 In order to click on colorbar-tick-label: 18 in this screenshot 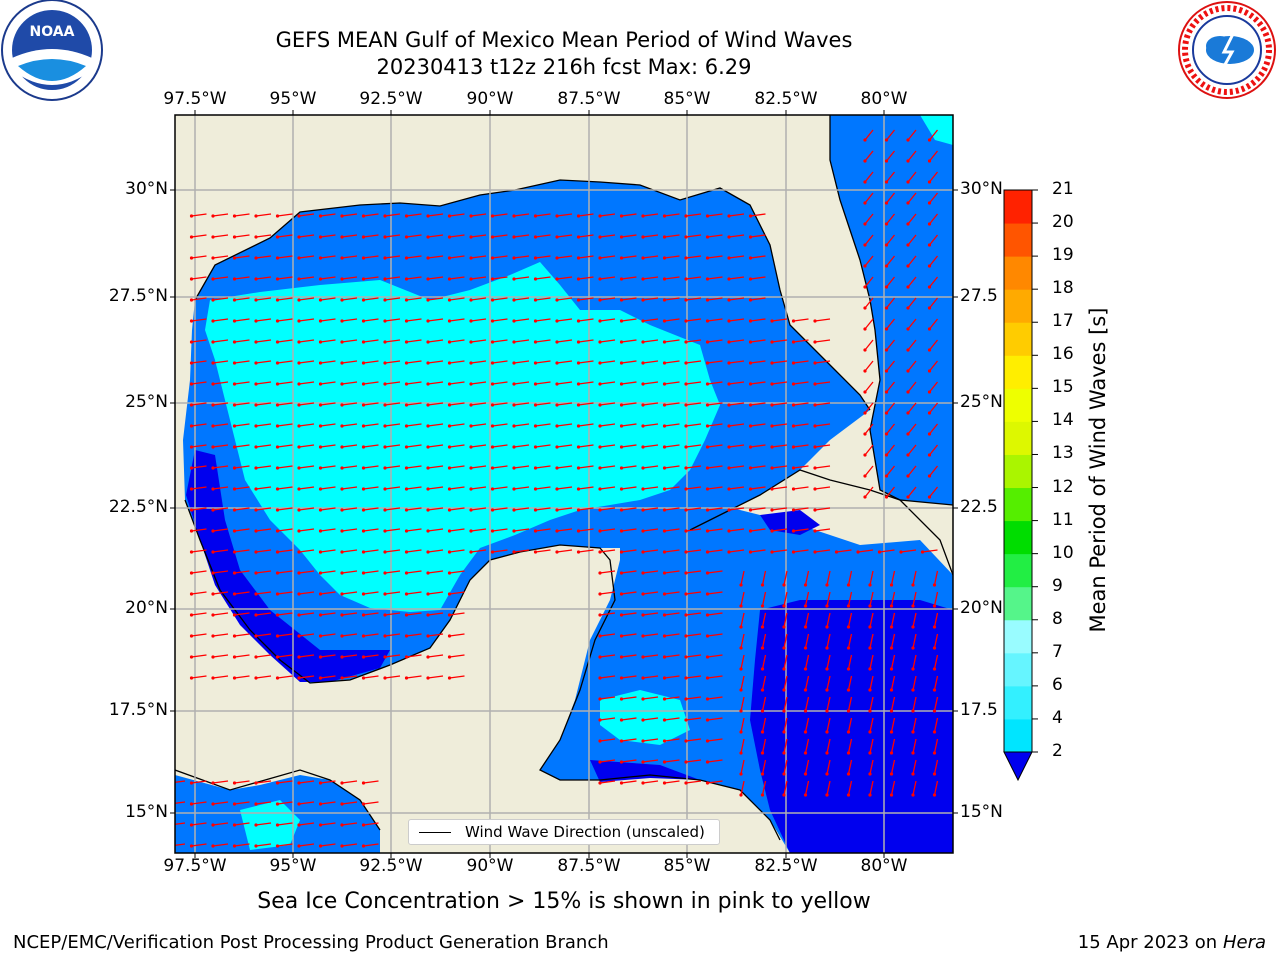, I will do `click(1063, 288)`.